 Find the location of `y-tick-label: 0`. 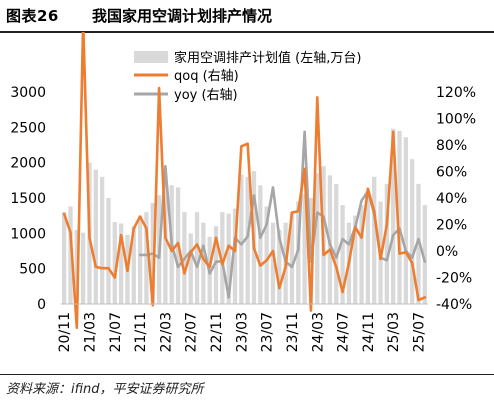

y-tick-label: 0 is located at coordinates (41, 305).